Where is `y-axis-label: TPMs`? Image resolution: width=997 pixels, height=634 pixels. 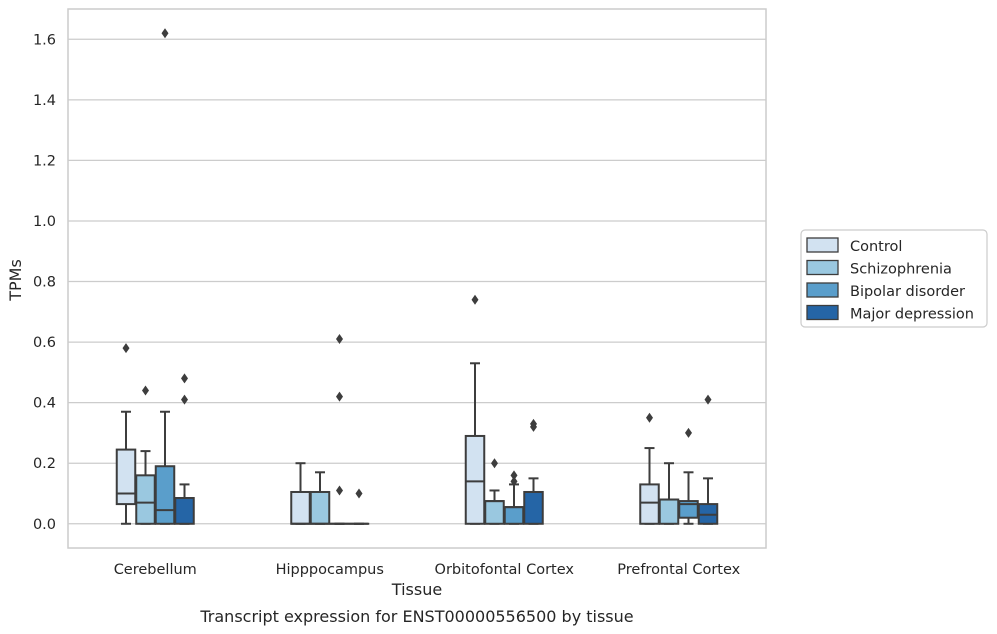 y-axis-label: TPMs is located at coordinates (15, 280).